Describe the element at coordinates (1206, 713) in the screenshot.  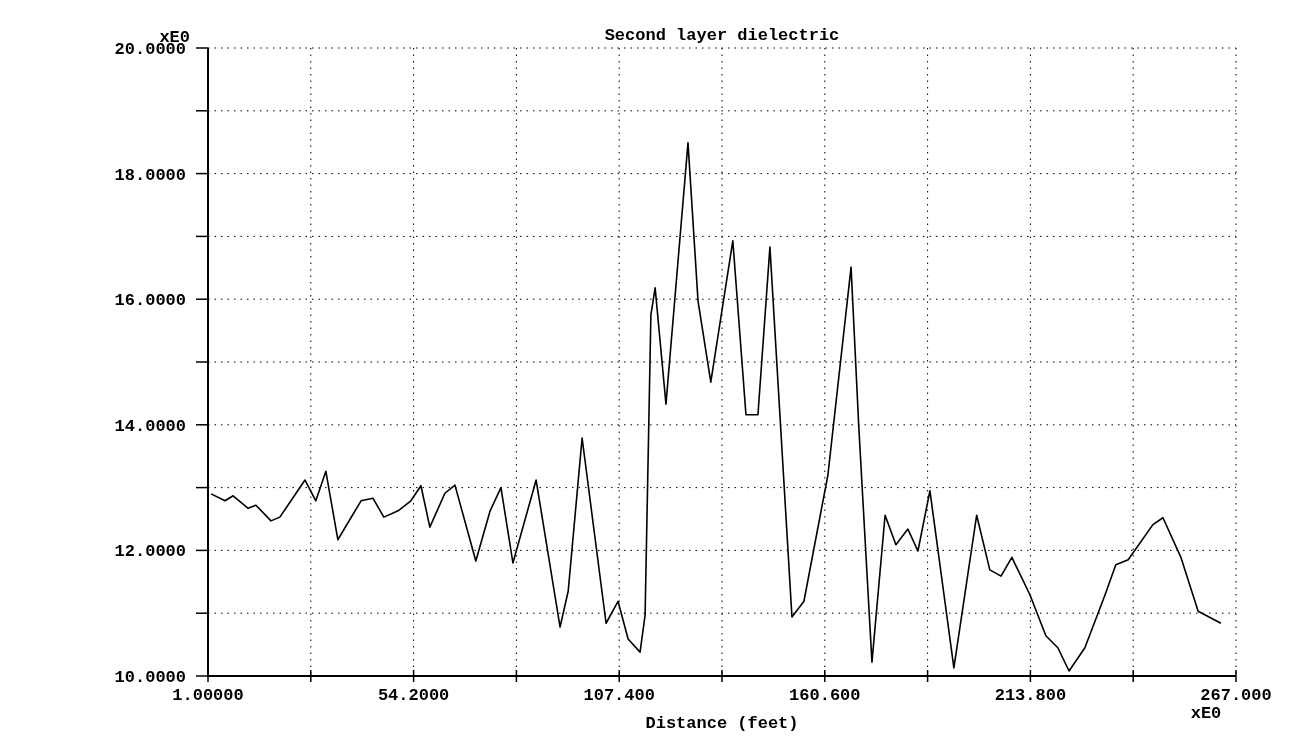
I see `text: xE0` at that location.